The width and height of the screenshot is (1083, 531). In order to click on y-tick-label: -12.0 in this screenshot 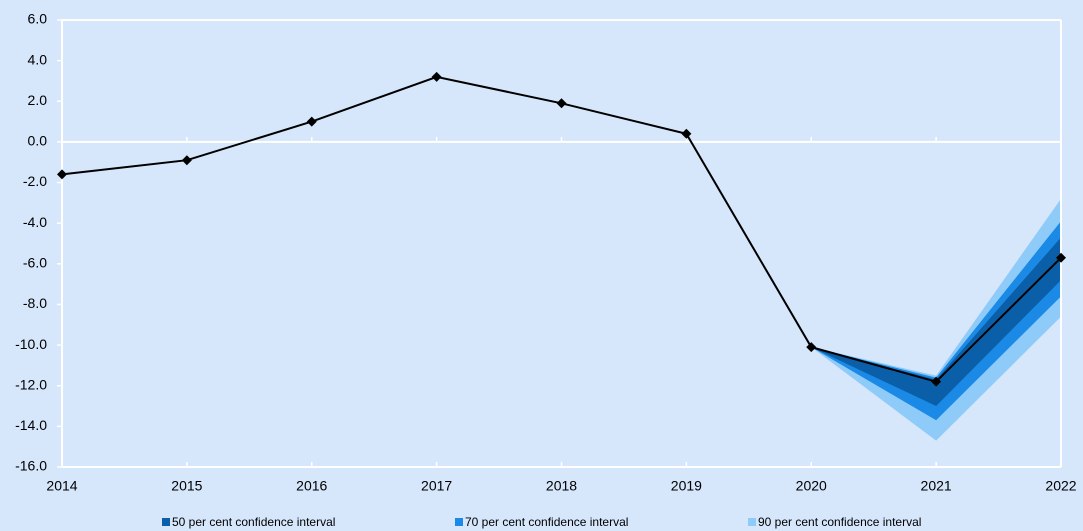, I will do `click(31, 384)`.